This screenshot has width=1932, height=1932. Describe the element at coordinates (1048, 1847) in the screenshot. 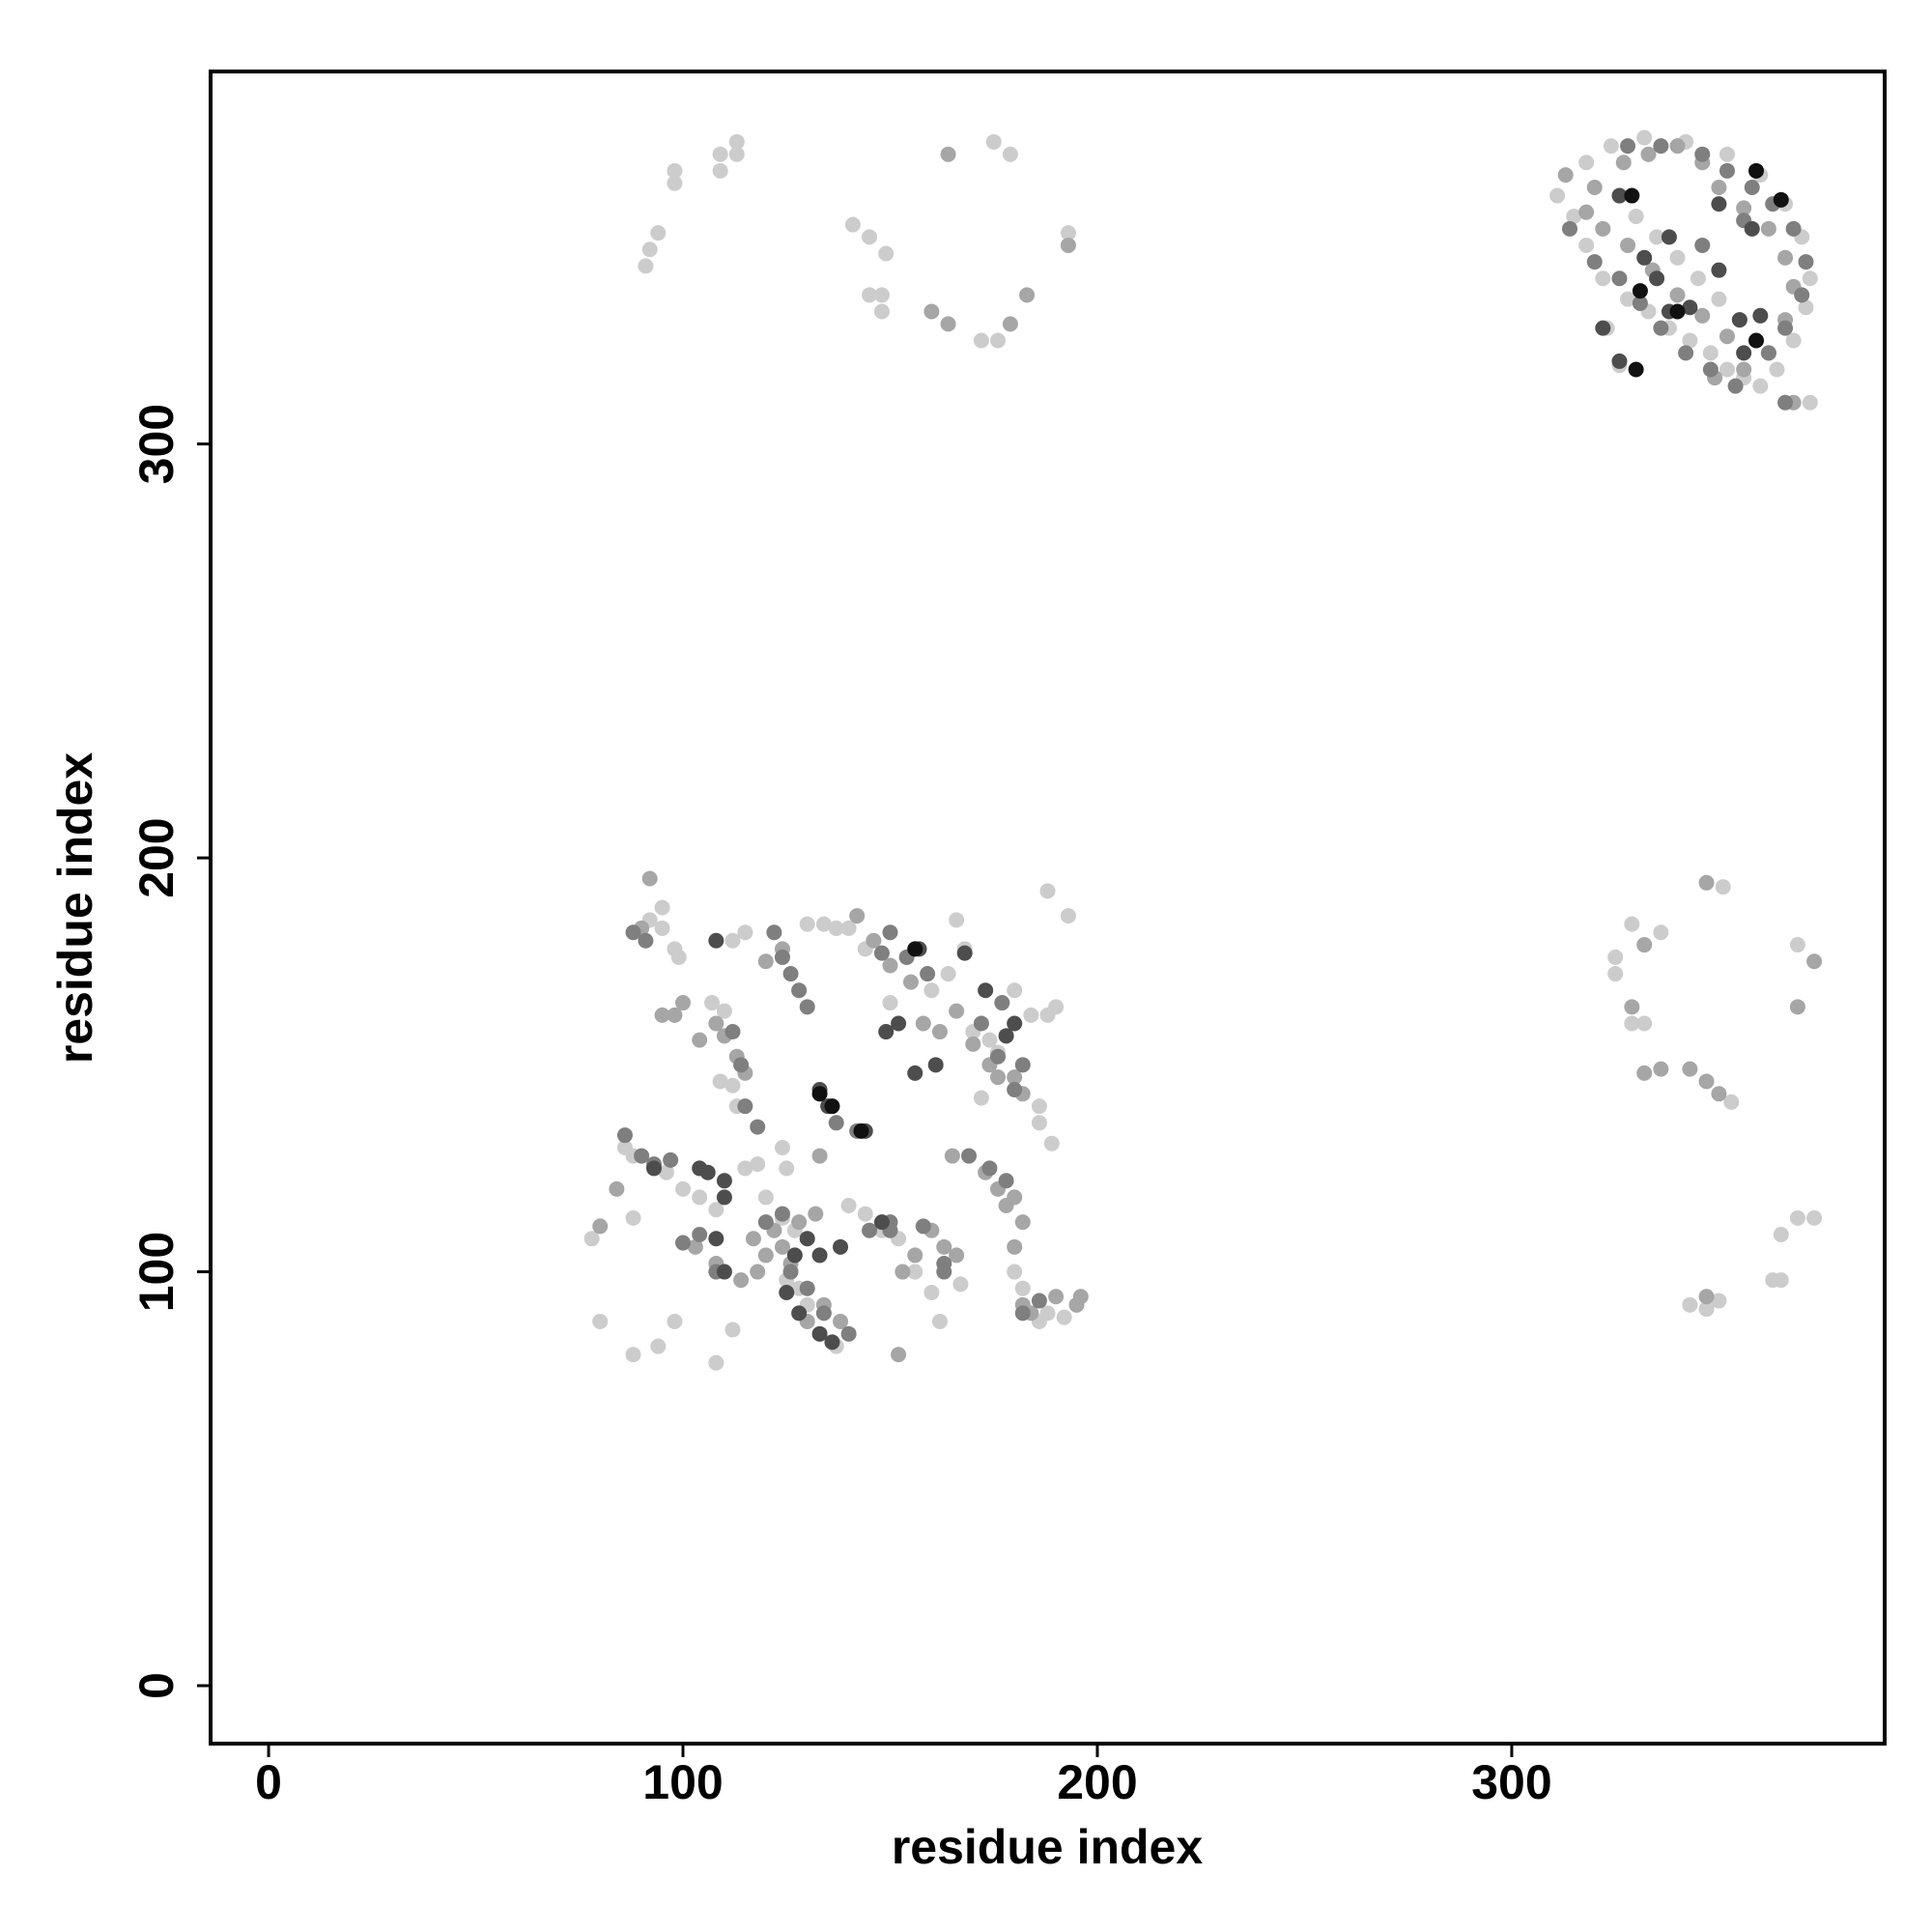

I see `x-axis-title: residue index` at that location.